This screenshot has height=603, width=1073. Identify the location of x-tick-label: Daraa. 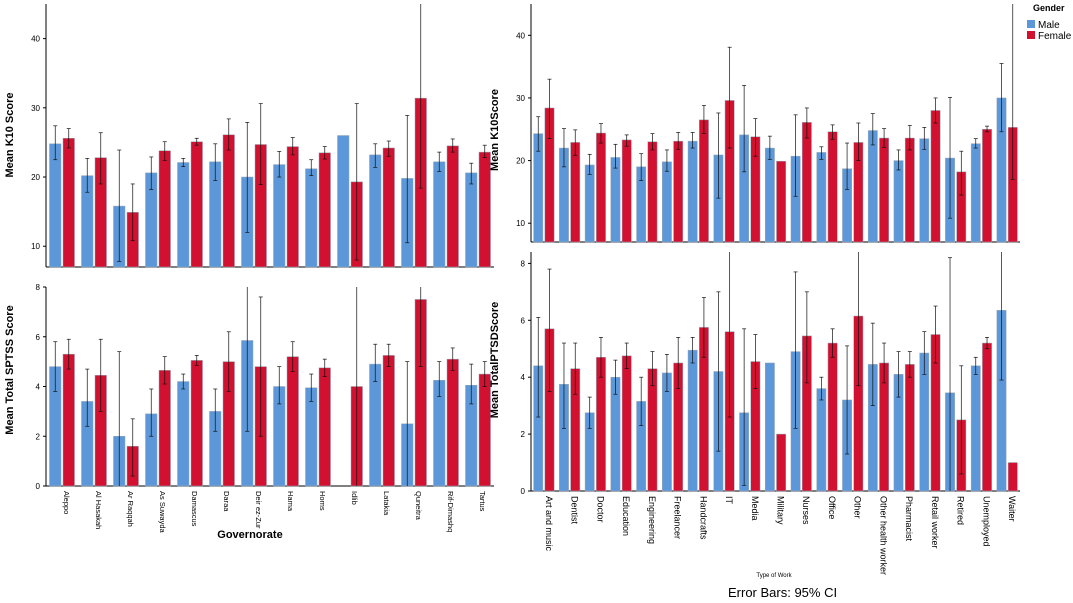
(226, 501).